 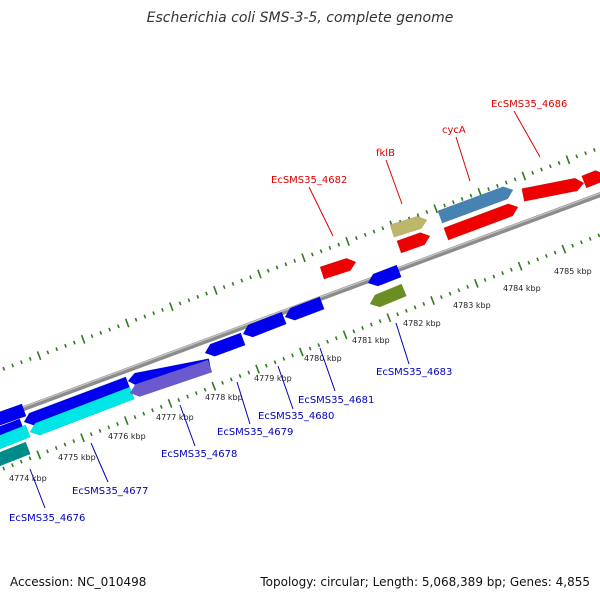 What do you see at coordinates (522, 288) in the screenshot?
I see `scale-tick-label: 4784 kbp` at bounding box center [522, 288].